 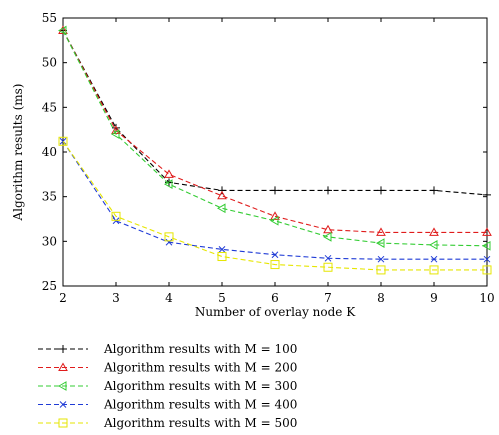 I want to click on legend-entry: Algorithm results with M = 300, so click(x=167, y=386).